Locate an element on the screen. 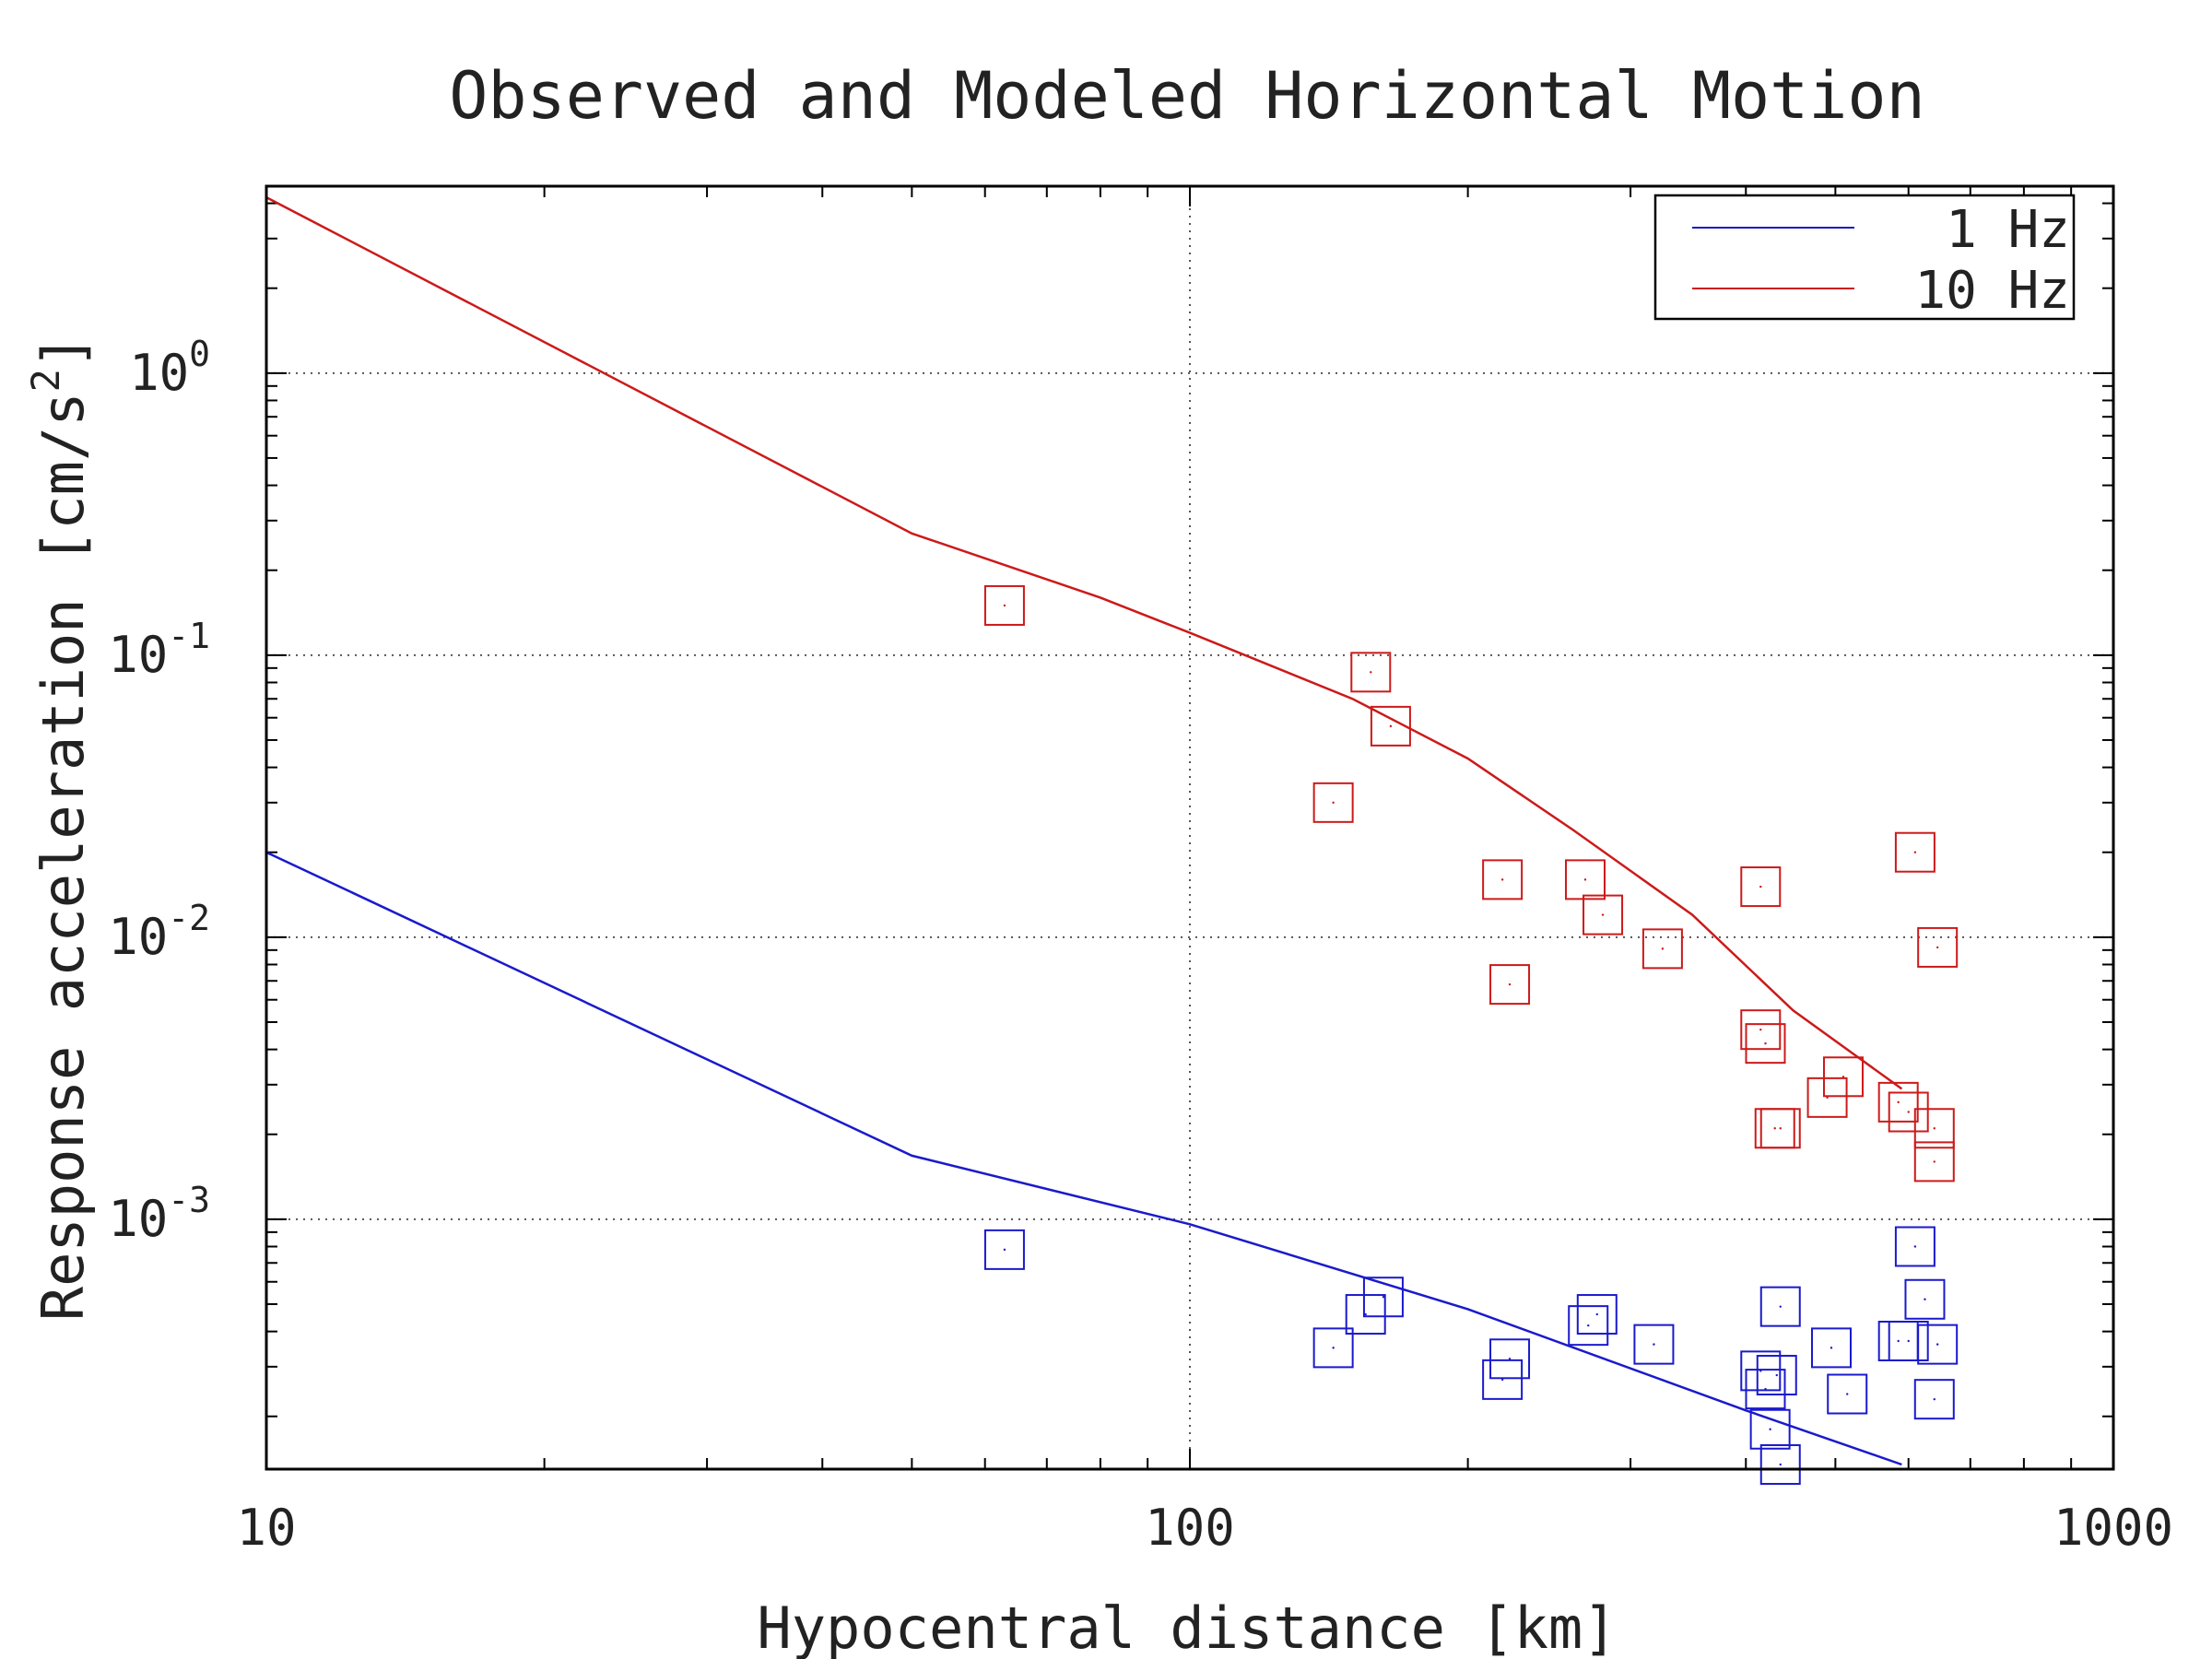  y-tick-label: 10⁰ is located at coordinates (169, 368).